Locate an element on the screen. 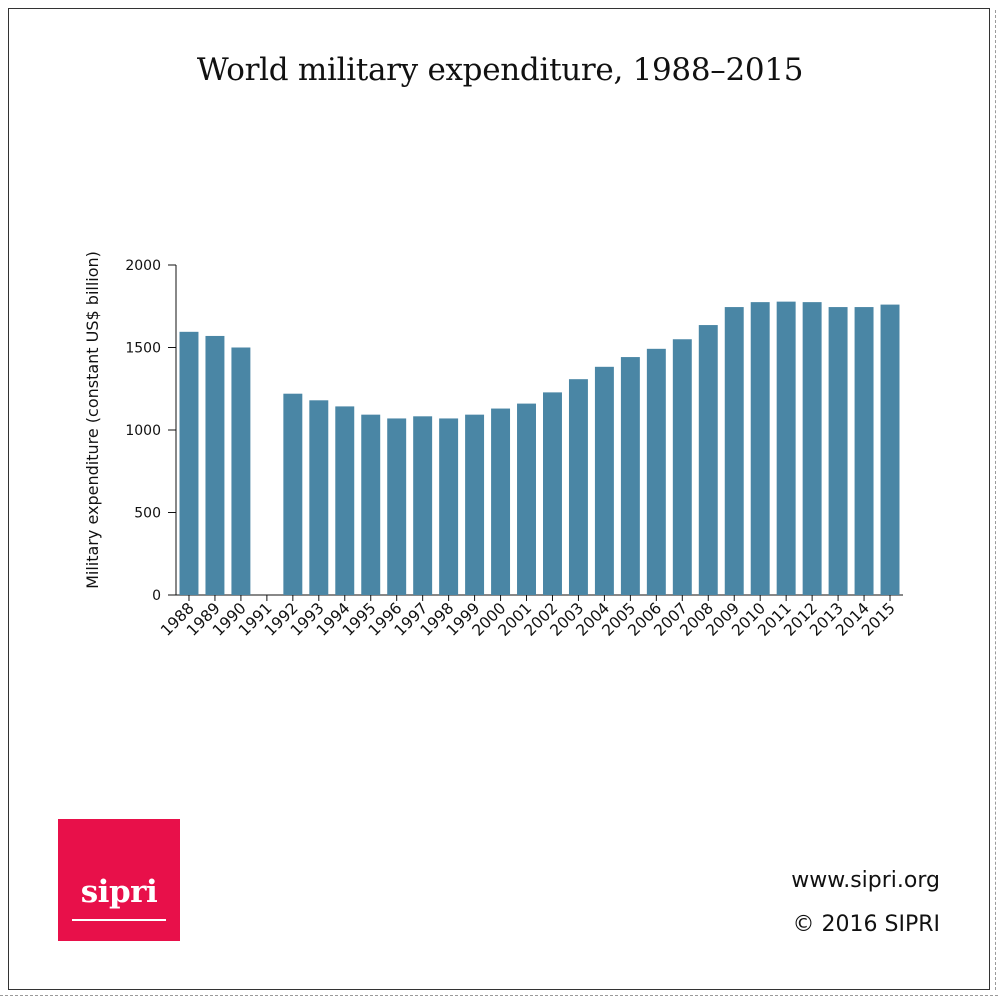 This screenshot has width=1000, height=1000. bar-2009 is located at coordinates (734, 451).